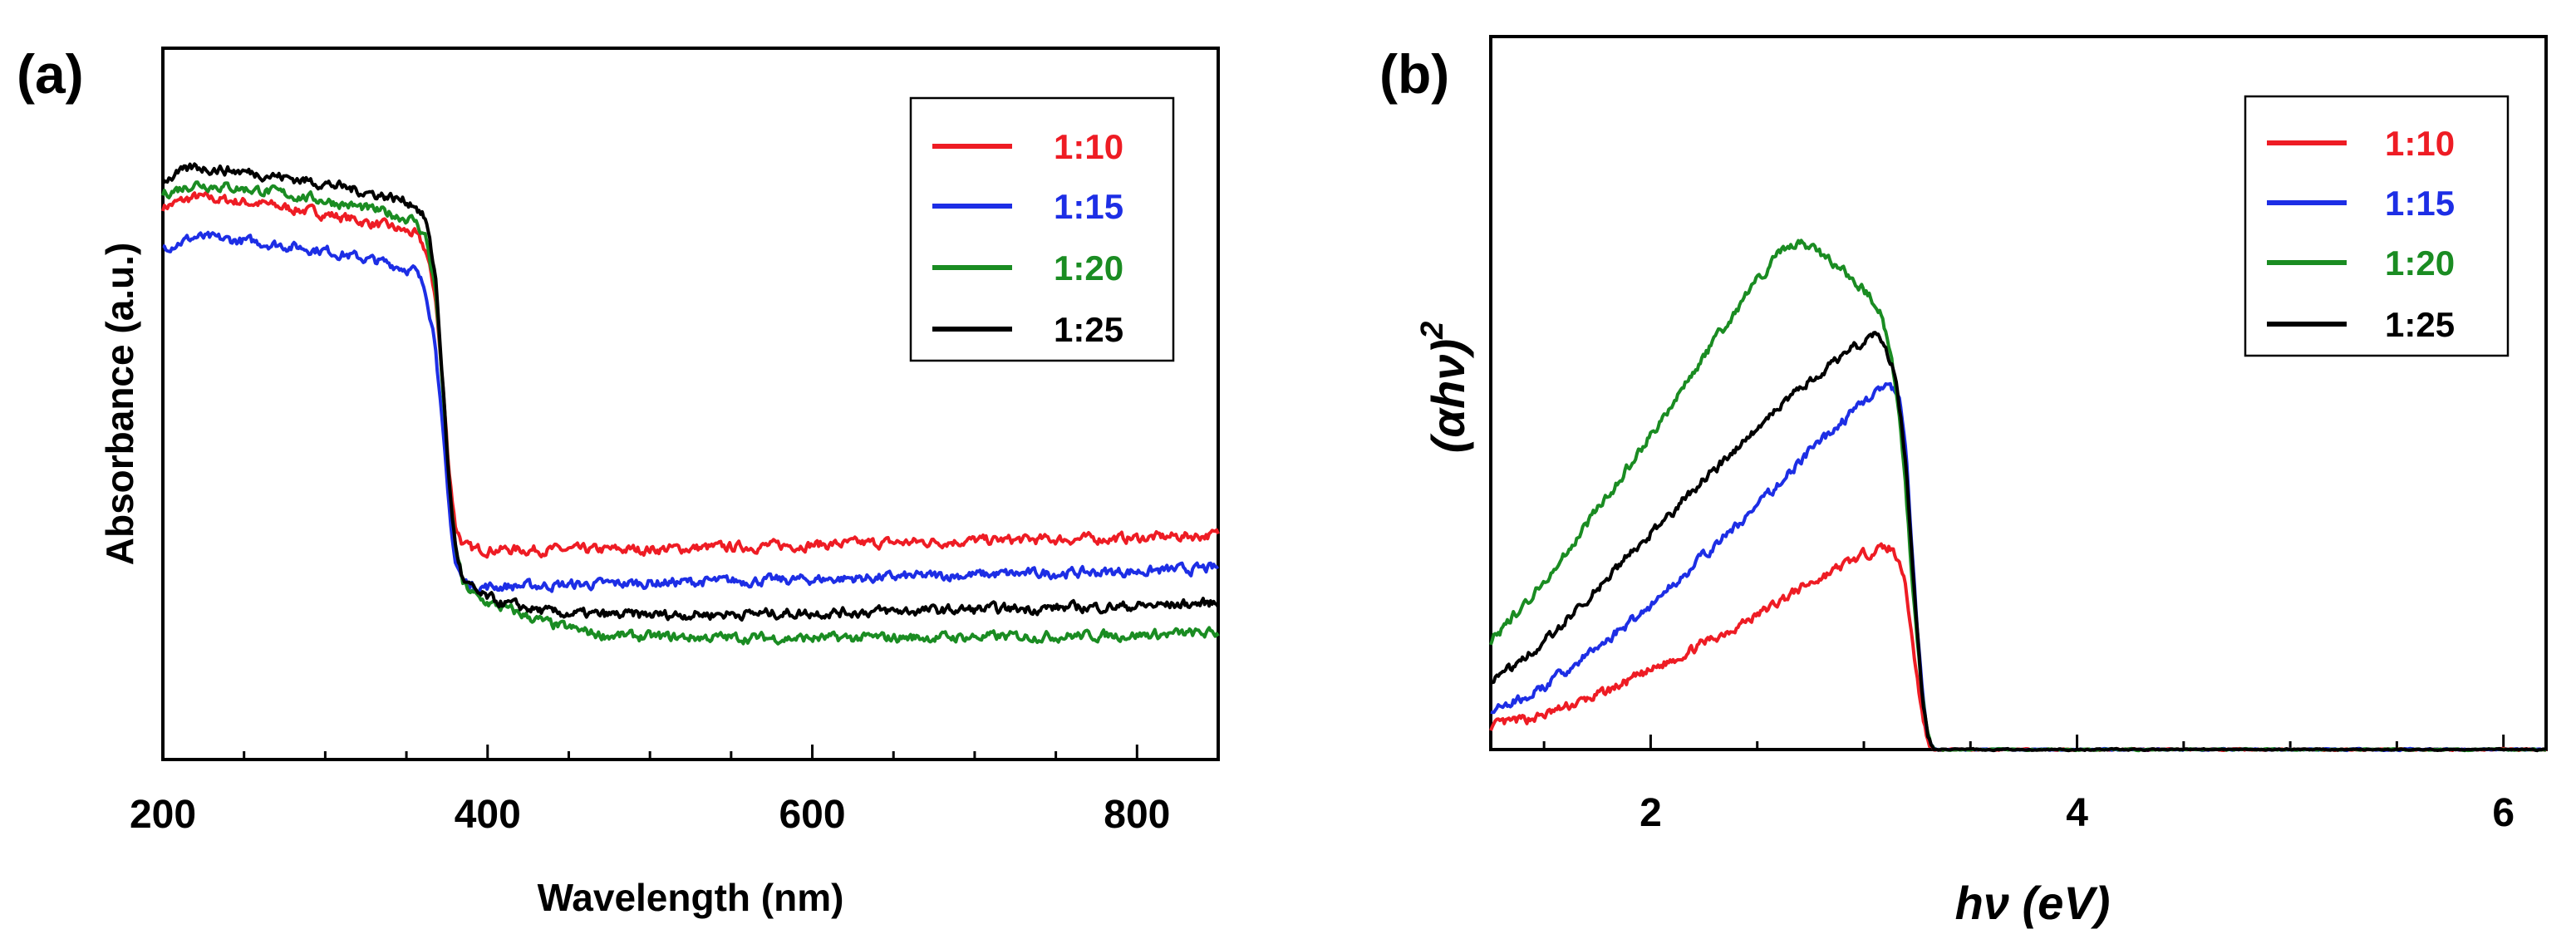  What do you see at coordinates (50, 74) in the screenshot?
I see `panel-a-label: (a)` at bounding box center [50, 74].